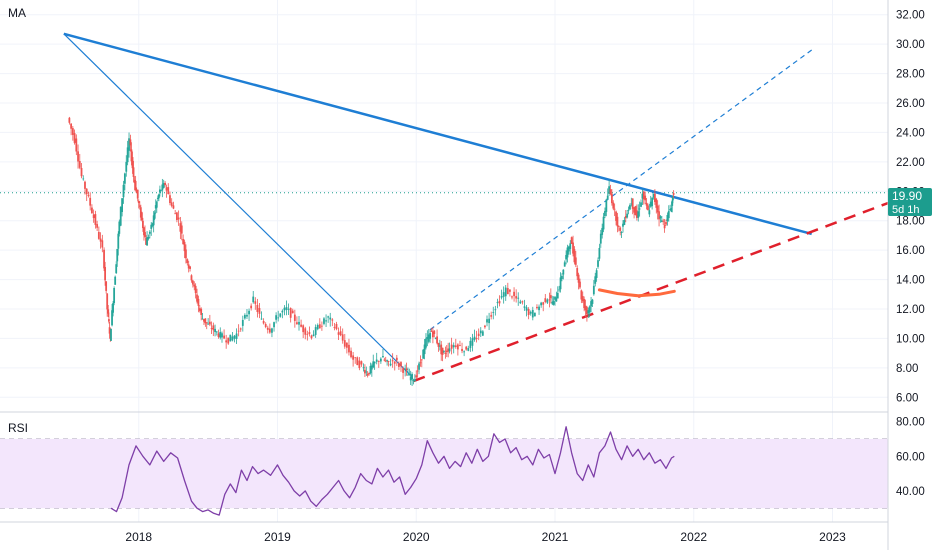  Describe the element at coordinates (693, 537) in the screenshot. I see `time-tick-label: 2022` at that location.